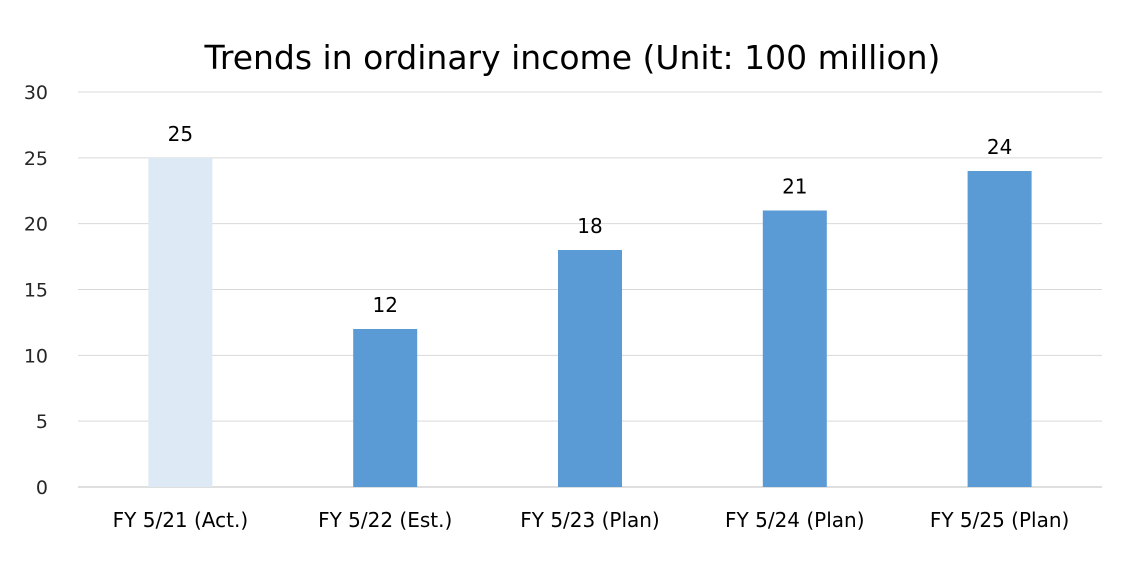 The height and width of the screenshot is (566, 1127). What do you see at coordinates (42, 488) in the screenshot?
I see `y-tick-label: 0` at bounding box center [42, 488].